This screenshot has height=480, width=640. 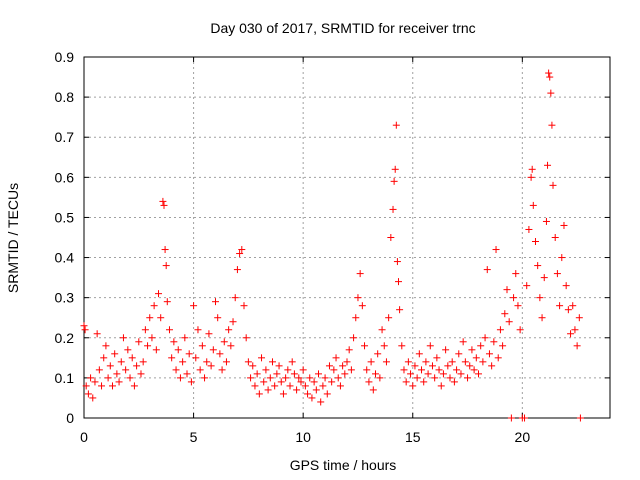 What do you see at coordinates (65, 217) in the screenshot?
I see `y-tick-label: 0.5` at bounding box center [65, 217].